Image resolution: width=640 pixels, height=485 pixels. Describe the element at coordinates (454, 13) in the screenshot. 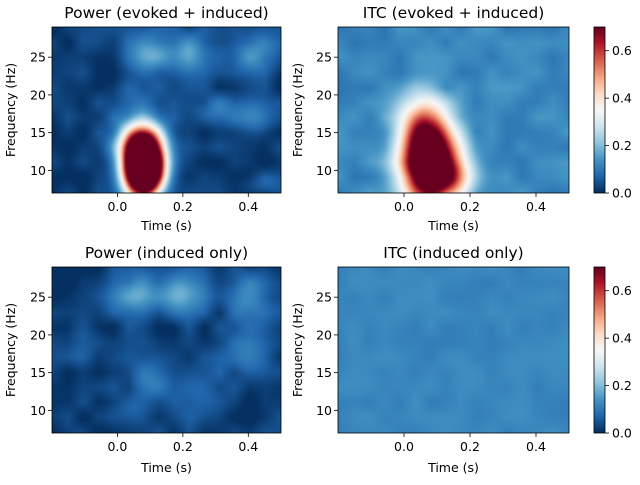

I see `panel-title: ITC (evoked + induced)` at that location.